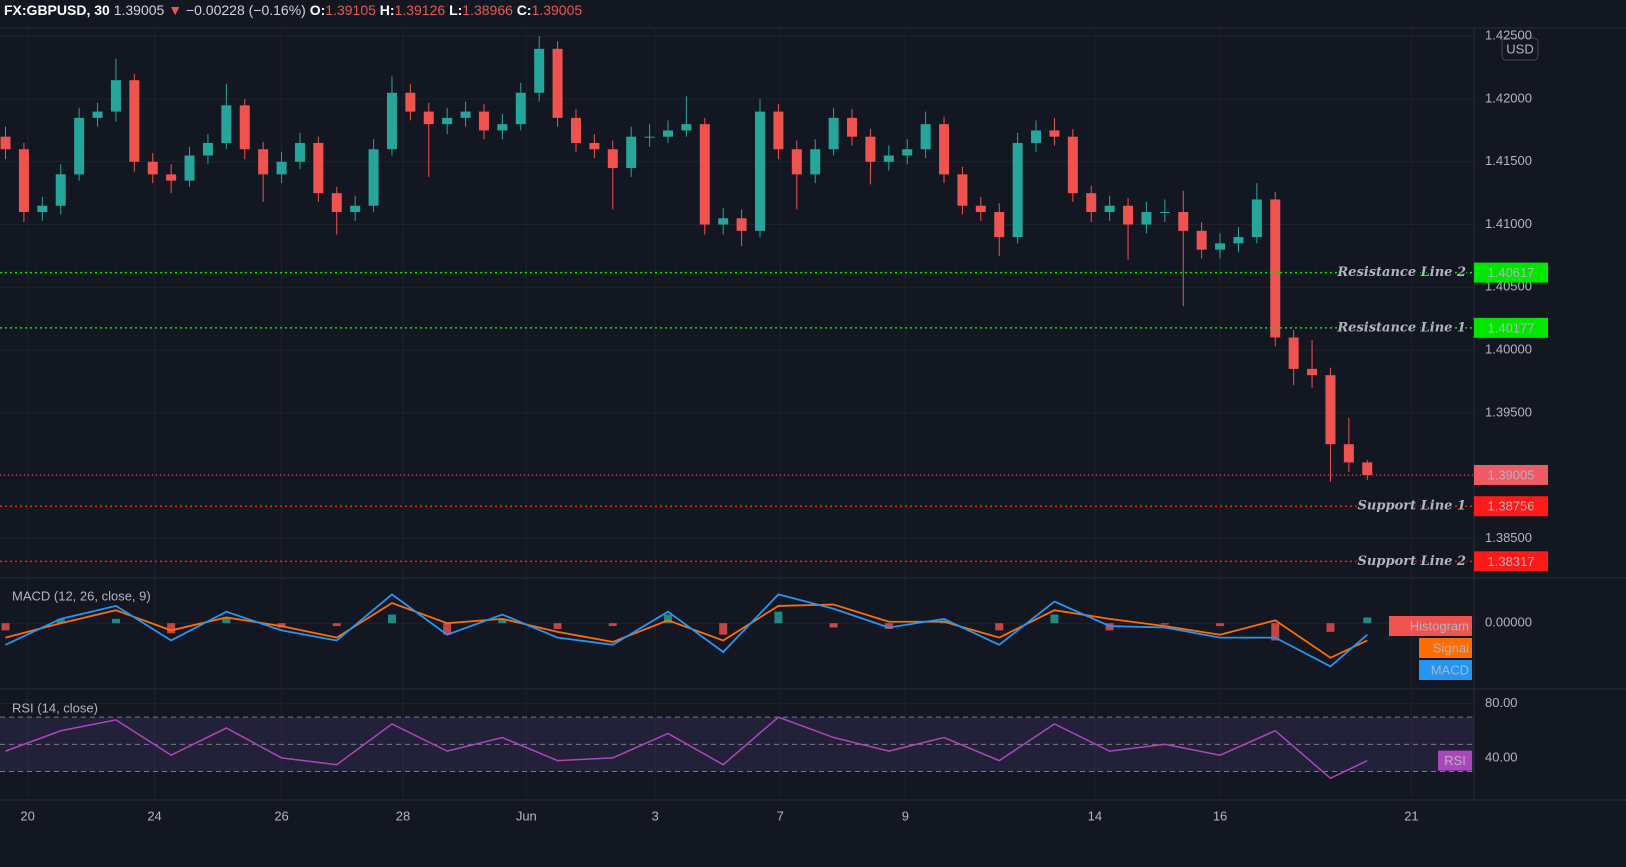  Describe the element at coordinates (557, 10) in the screenshot. I see `close-value: 1.39005` at that location.